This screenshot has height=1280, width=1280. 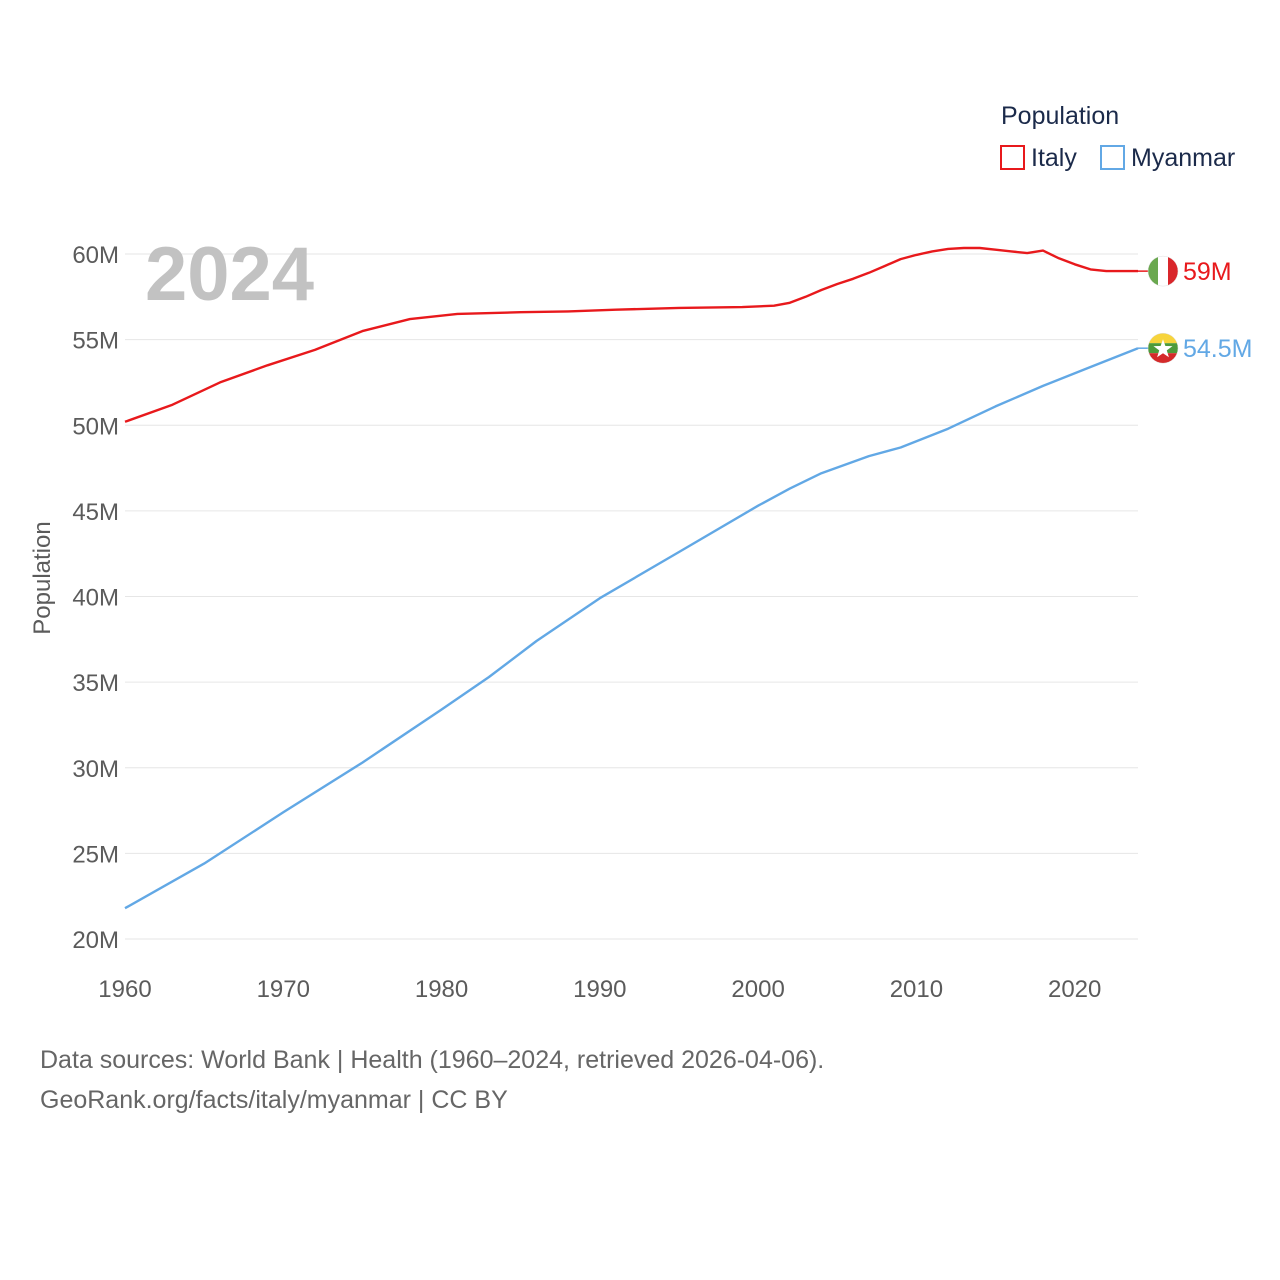 I want to click on y-tick-60M: 60M, so click(x=95, y=255).